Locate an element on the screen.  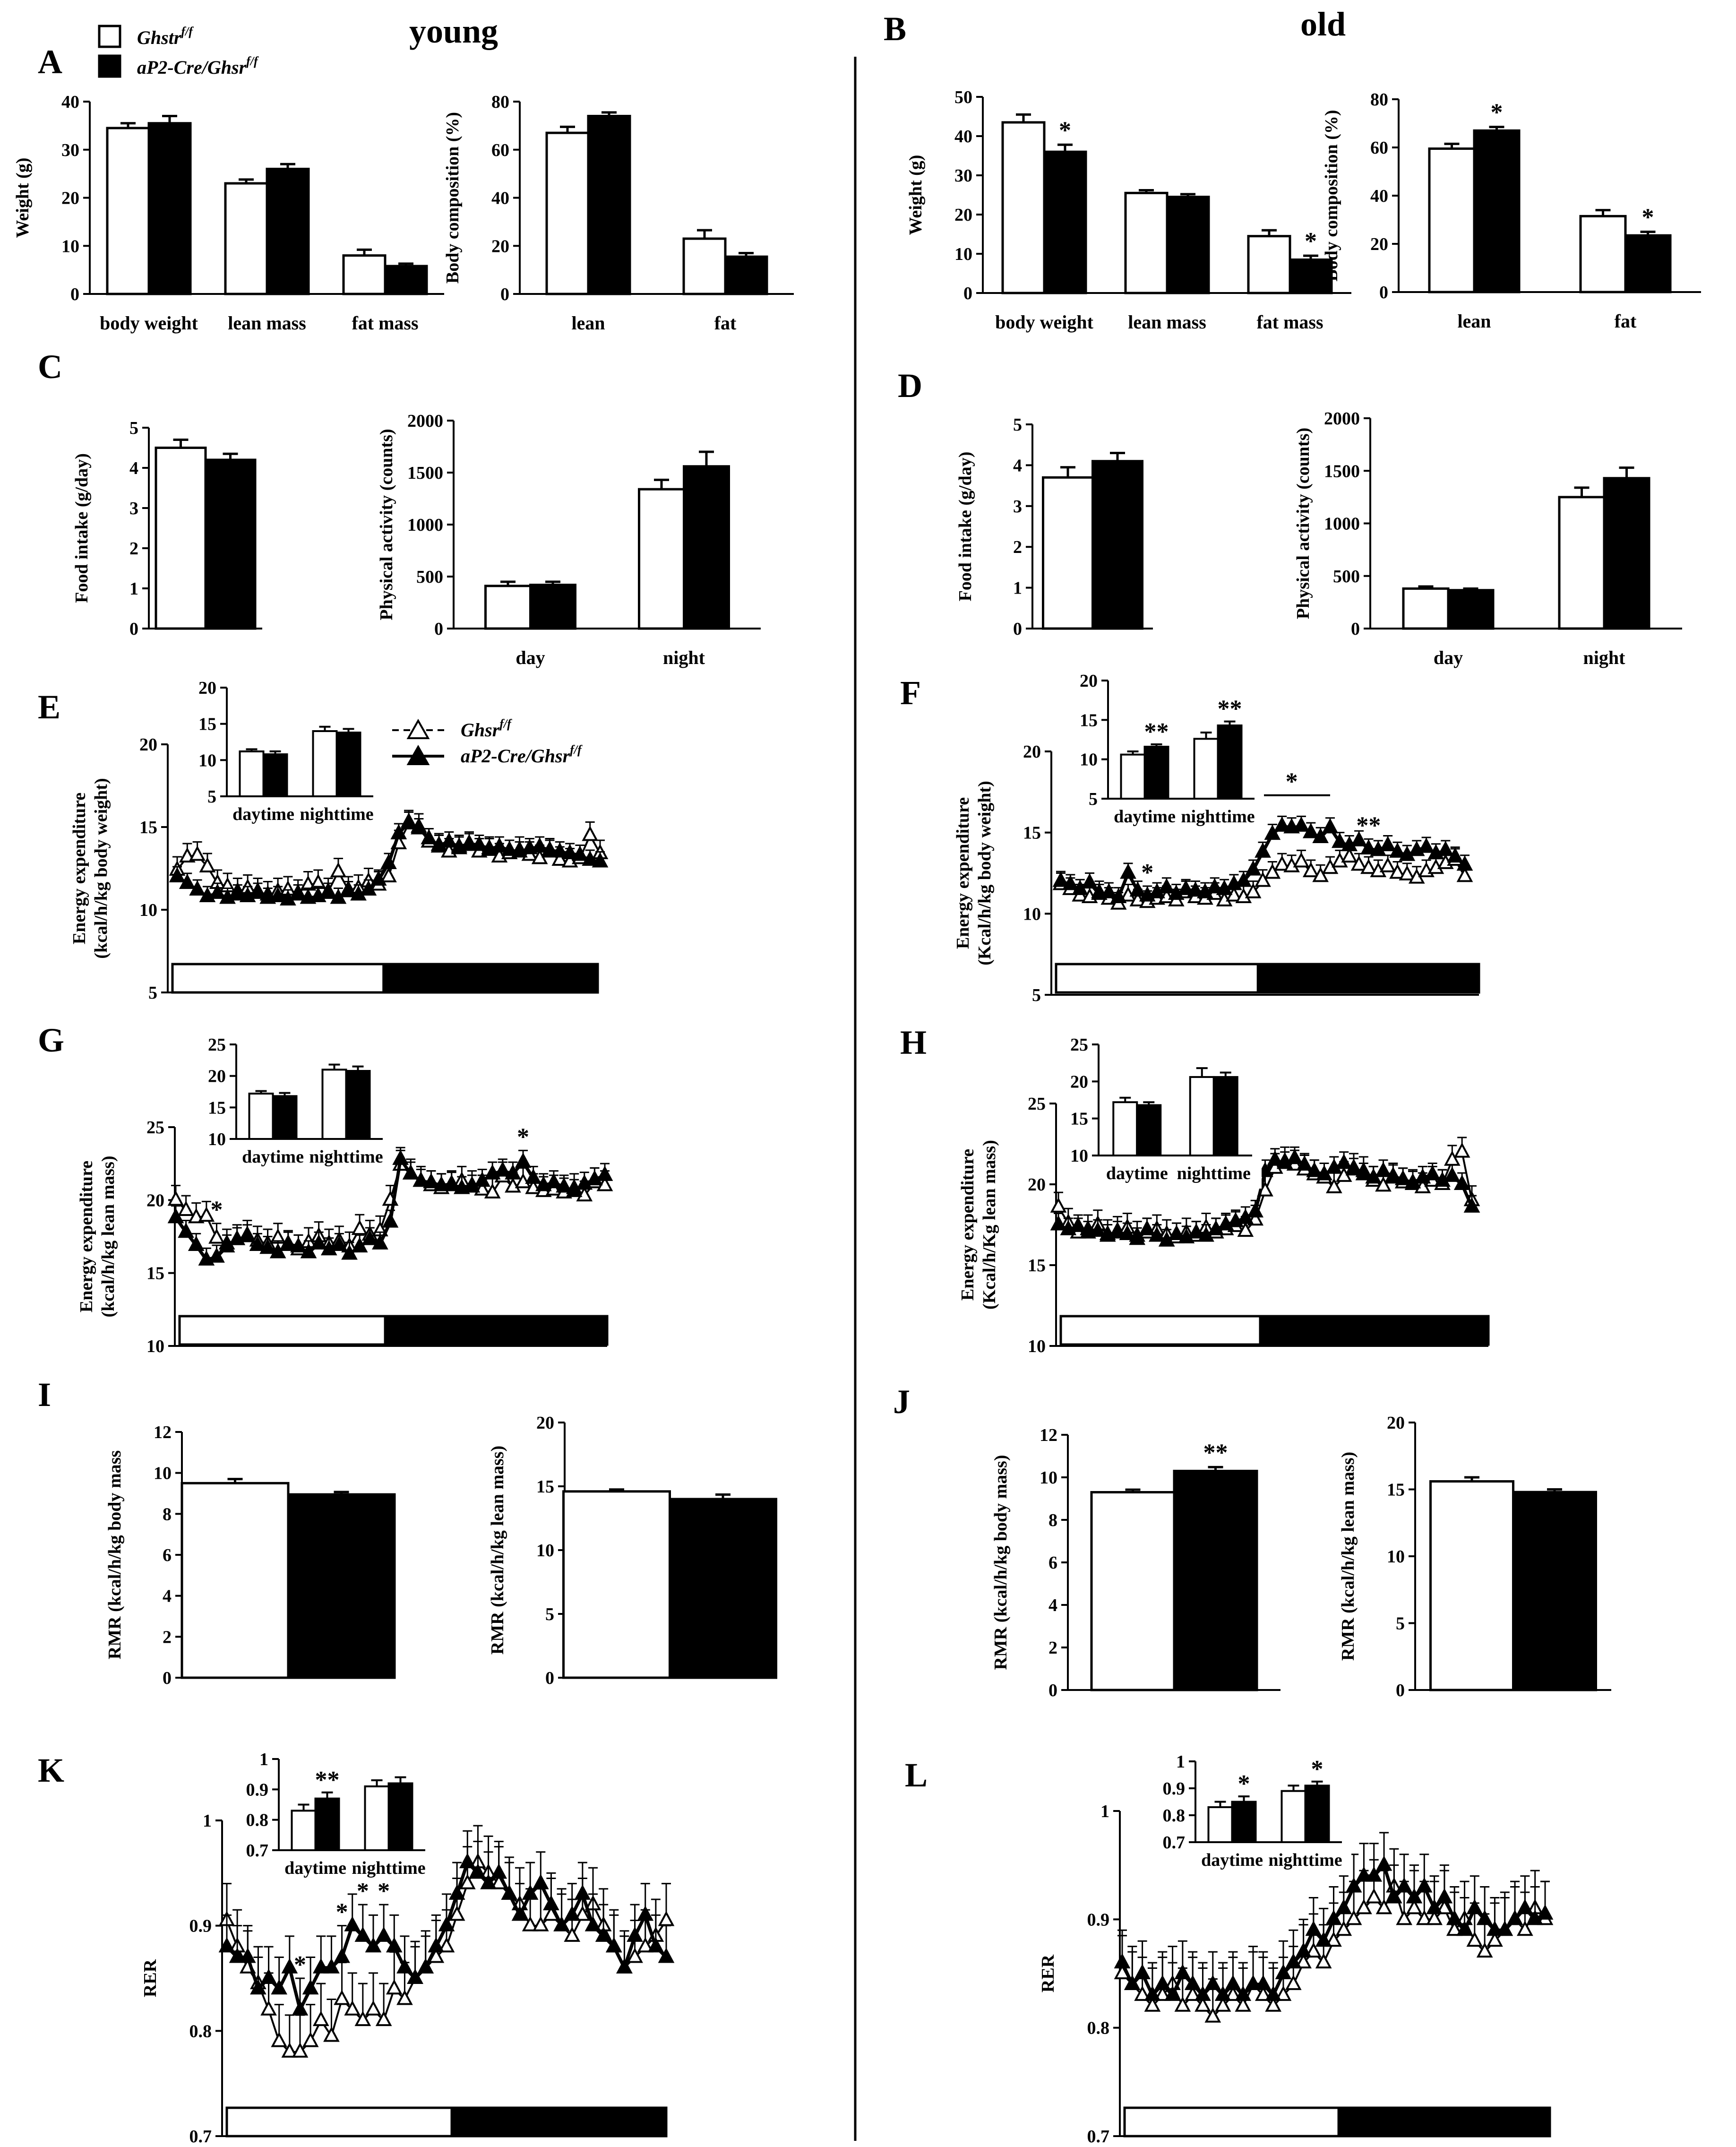
A2-ytick-label-4: 80 is located at coordinates (500, 102).